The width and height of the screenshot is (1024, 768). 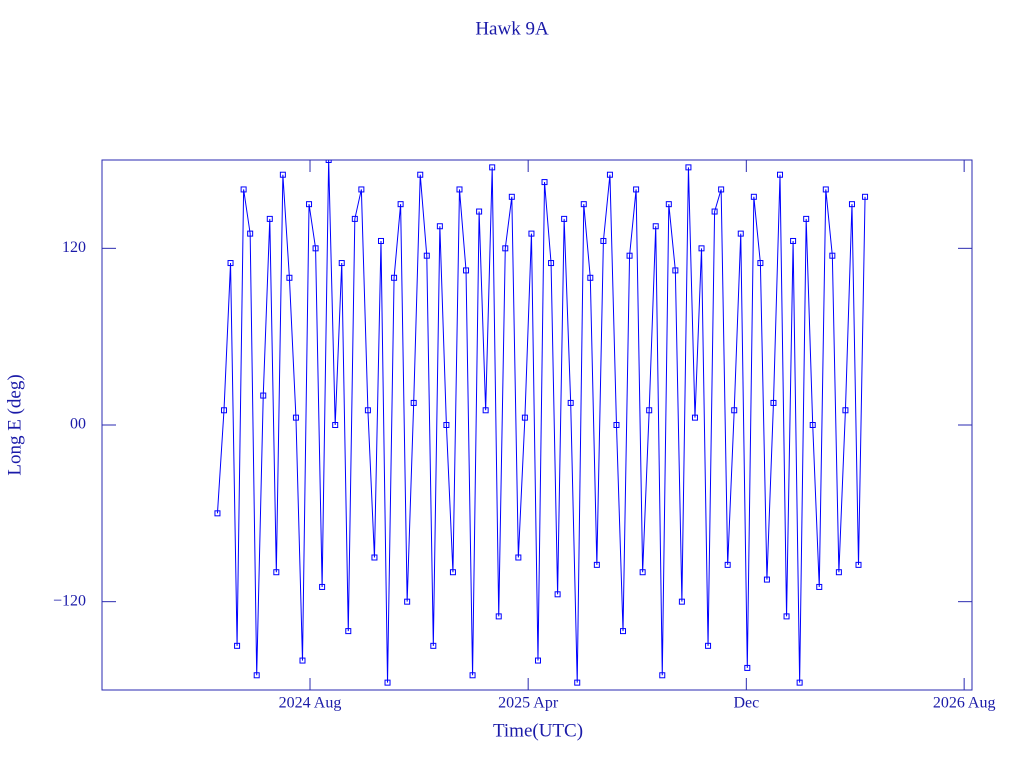 What do you see at coordinates (310, 703) in the screenshot?
I see `x-tick-label: 2024 Aug` at bounding box center [310, 703].